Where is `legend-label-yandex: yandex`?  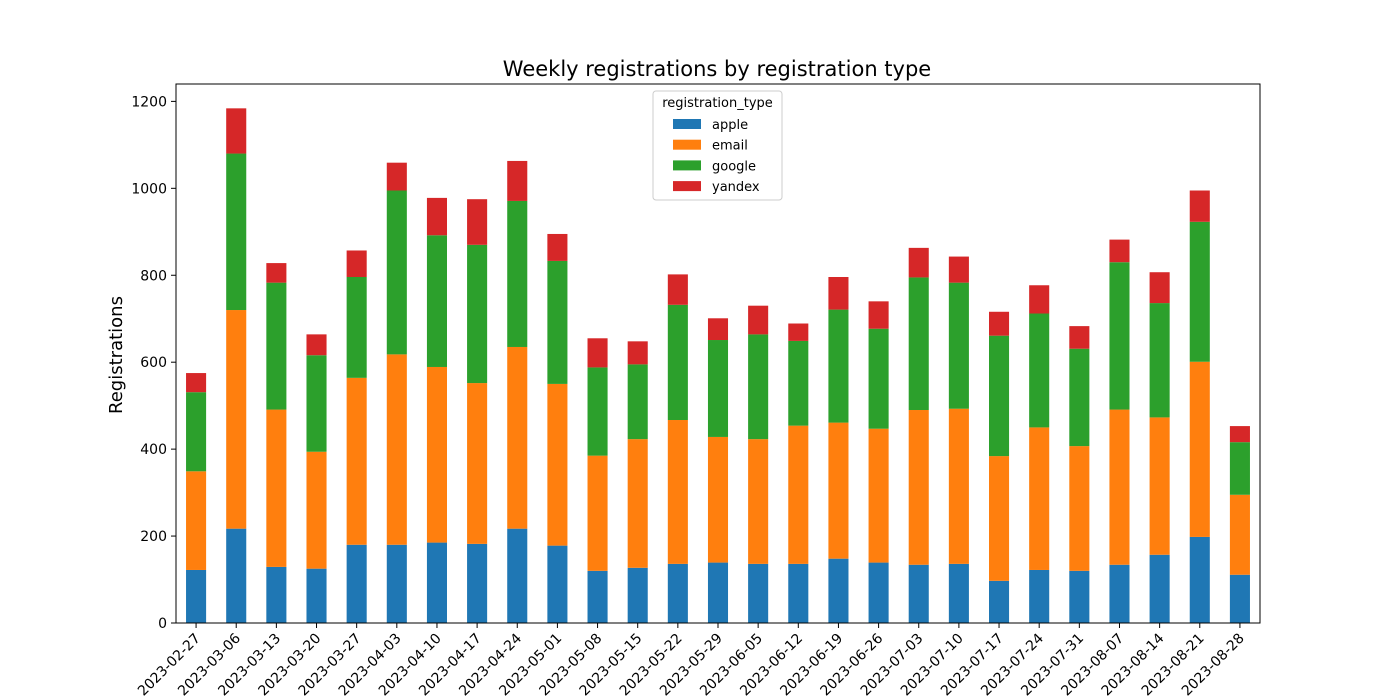
legend-label-yandex: yandex is located at coordinates (736, 187).